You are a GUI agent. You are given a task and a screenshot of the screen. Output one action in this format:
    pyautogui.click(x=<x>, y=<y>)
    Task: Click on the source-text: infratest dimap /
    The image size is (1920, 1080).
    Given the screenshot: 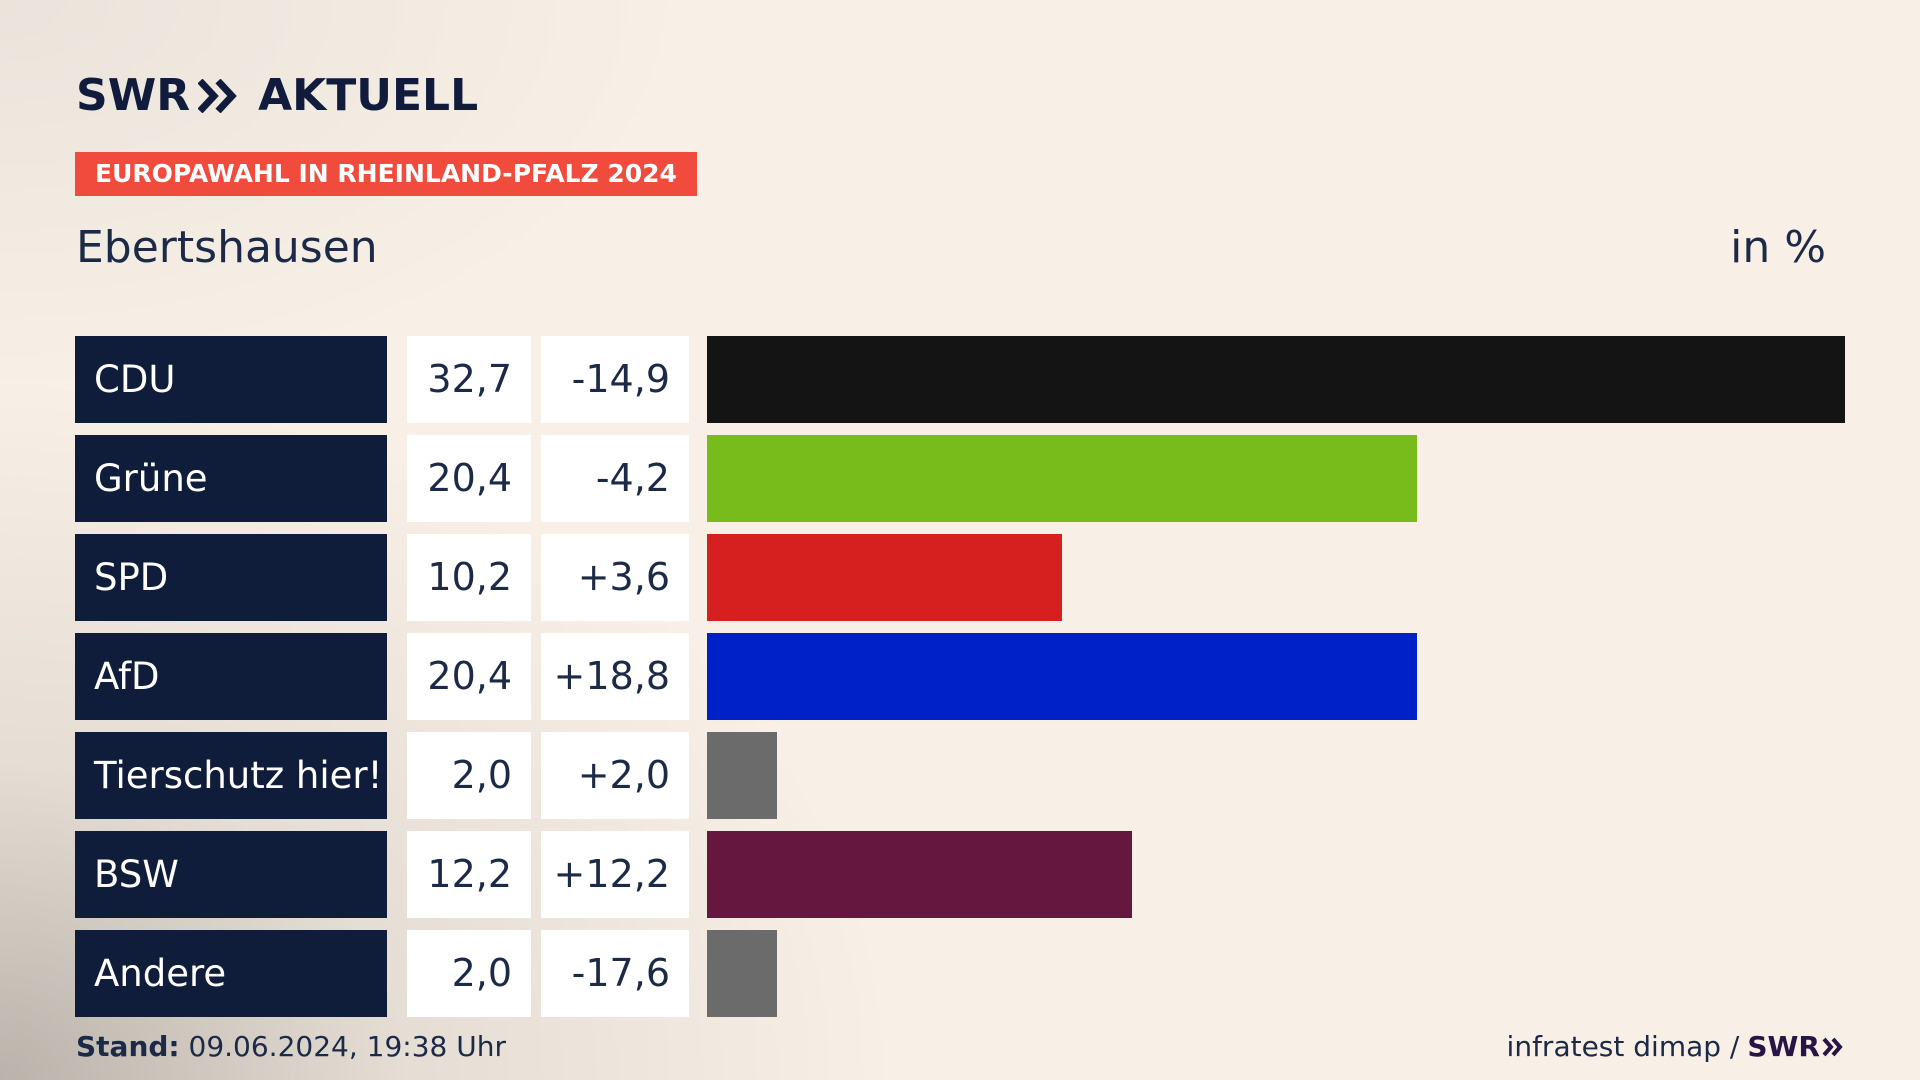 What is the action you would take?
    pyautogui.click(x=1623, y=1046)
    